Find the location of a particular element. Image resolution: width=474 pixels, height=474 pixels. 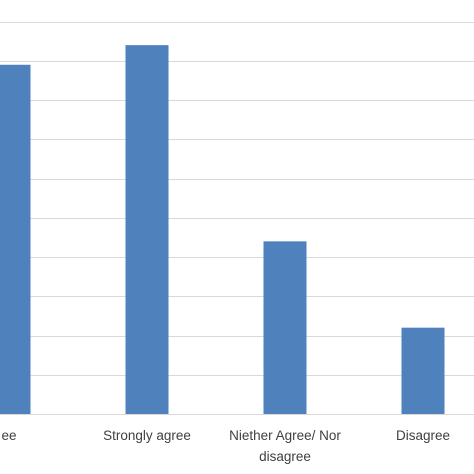

bar-niether-agree-nor-disagree is located at coordinates (285, 327).